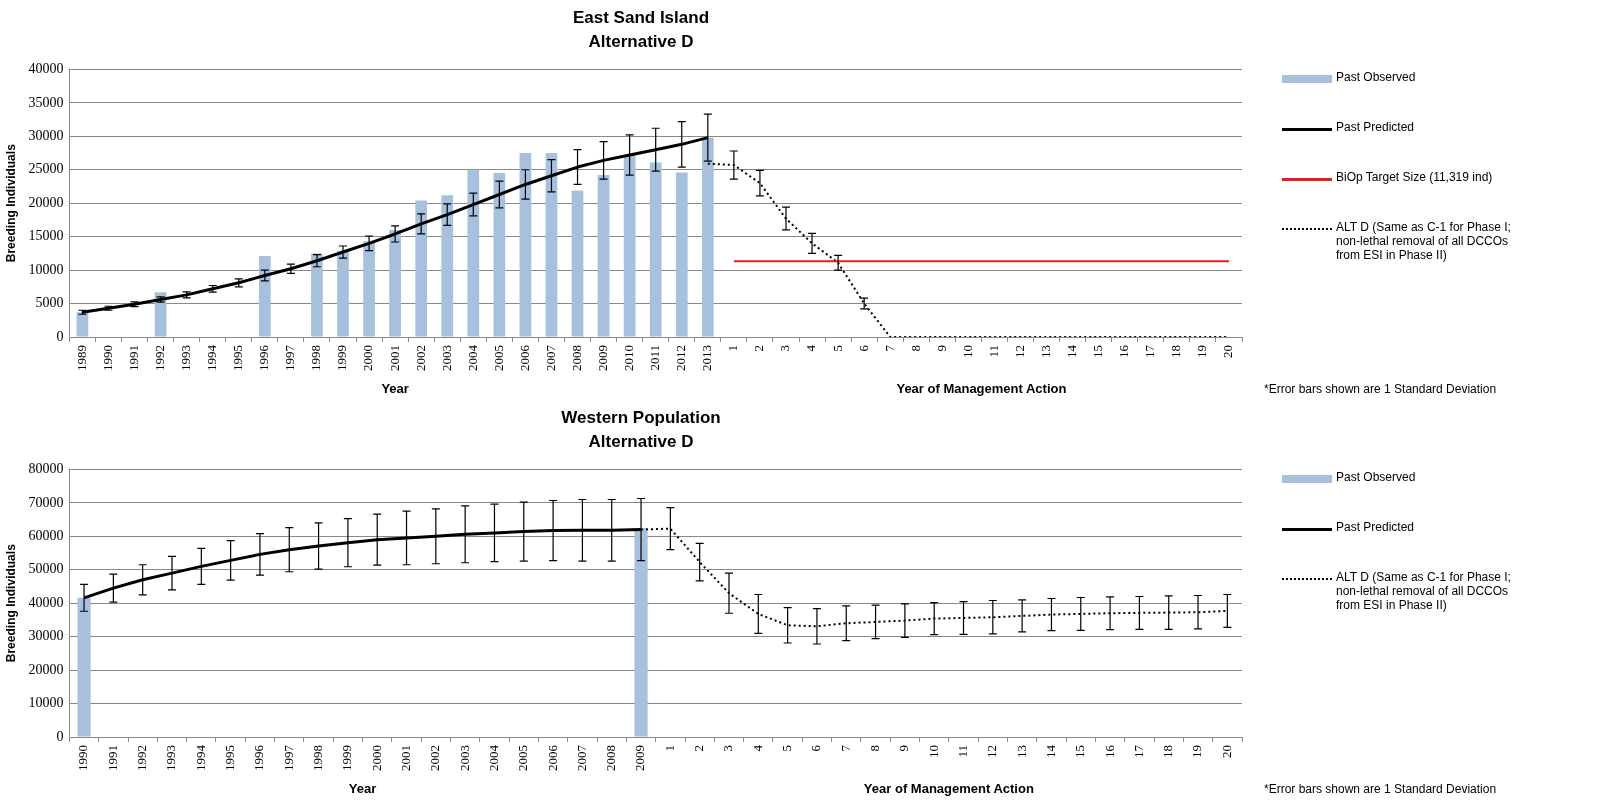 The width and height of the screenshot is (1603, 802). What do you see at coordinates (681, 358) in the screenshot?
I see `x-tick-label: 2012` at bounding box center [681, 358].